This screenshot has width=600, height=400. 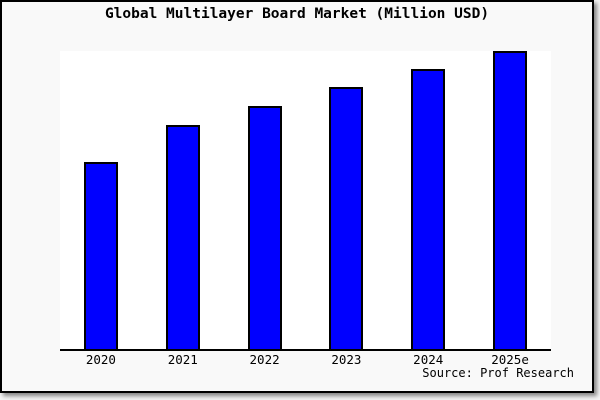 I want to click on bar-2025e, so click(x=510, y=200).